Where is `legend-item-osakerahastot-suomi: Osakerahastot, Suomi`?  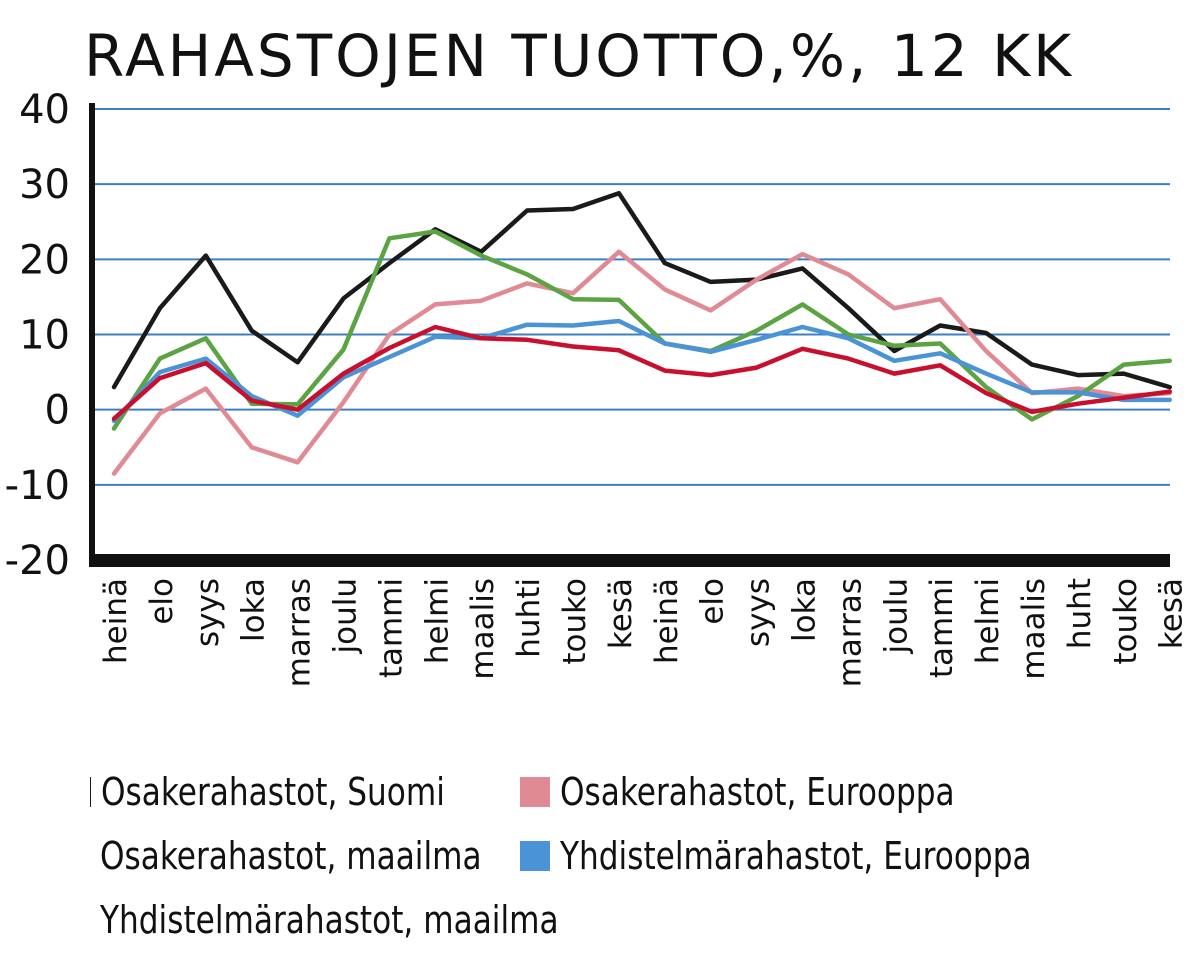
legend-item-osakerahastot-suomi: Osakerahastot, Suomi is located at coordinates (305, 792).